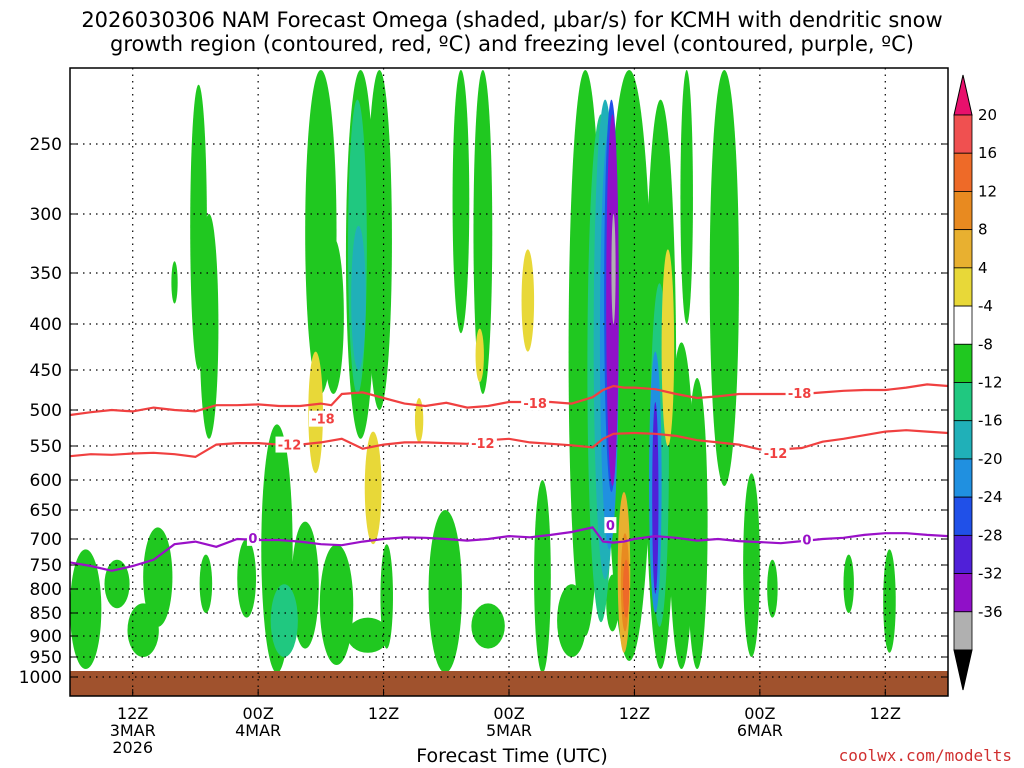 This screenshot has height=768, width=1024. What do you see at coordinates (46, 371) in the screenshot?
I see `y-tick-label: 450` at bounding box center [46, 371].